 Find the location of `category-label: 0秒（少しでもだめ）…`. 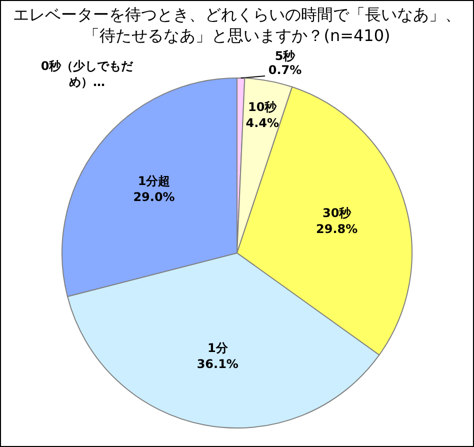

category-label: 0秒（少しでもだめ）… is located at coordinates (87, 74).